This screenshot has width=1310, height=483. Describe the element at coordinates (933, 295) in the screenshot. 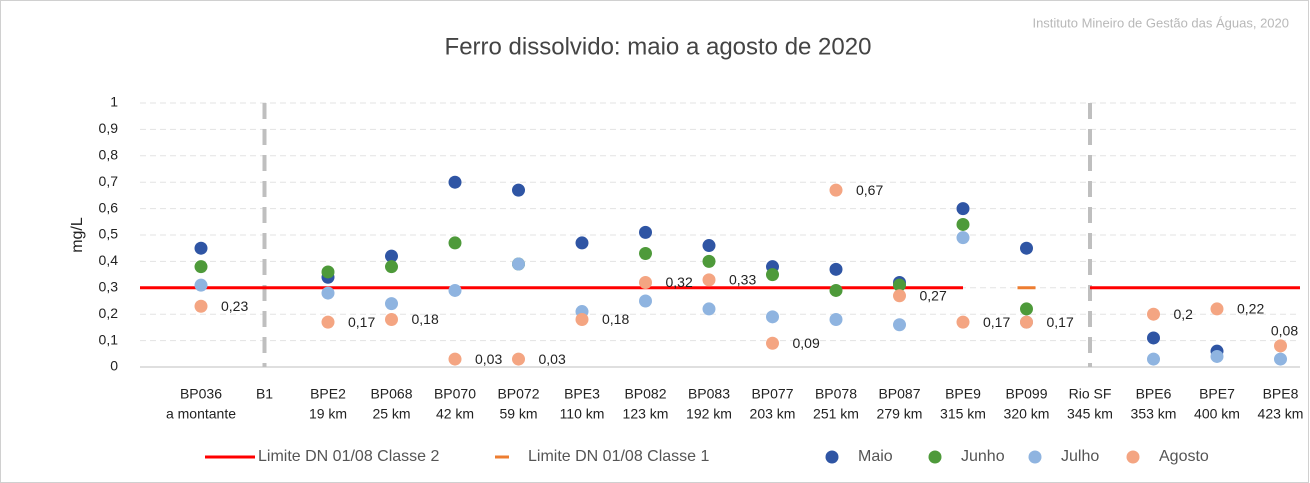

I see `data-label: 0,27` at that location.